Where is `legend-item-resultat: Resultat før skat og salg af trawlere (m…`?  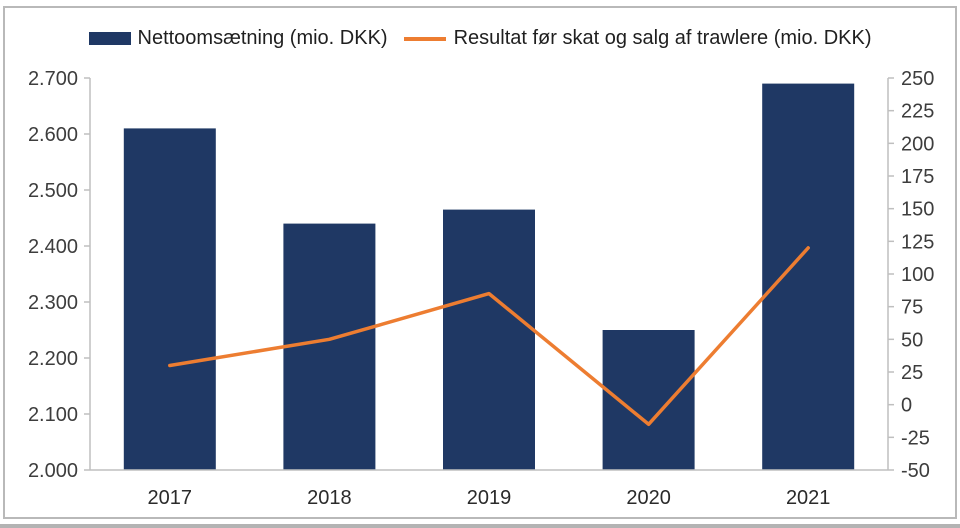 legend-item-resultat: Resultat før skat og salg af trawlere (m… is located at coordinates (637, 38).